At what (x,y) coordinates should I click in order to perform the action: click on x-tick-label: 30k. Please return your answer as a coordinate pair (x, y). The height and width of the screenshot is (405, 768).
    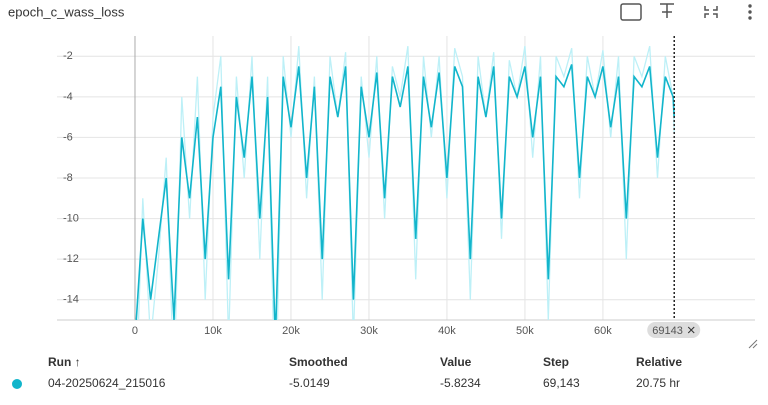
    Looking at the image, I should click on (369, 331).